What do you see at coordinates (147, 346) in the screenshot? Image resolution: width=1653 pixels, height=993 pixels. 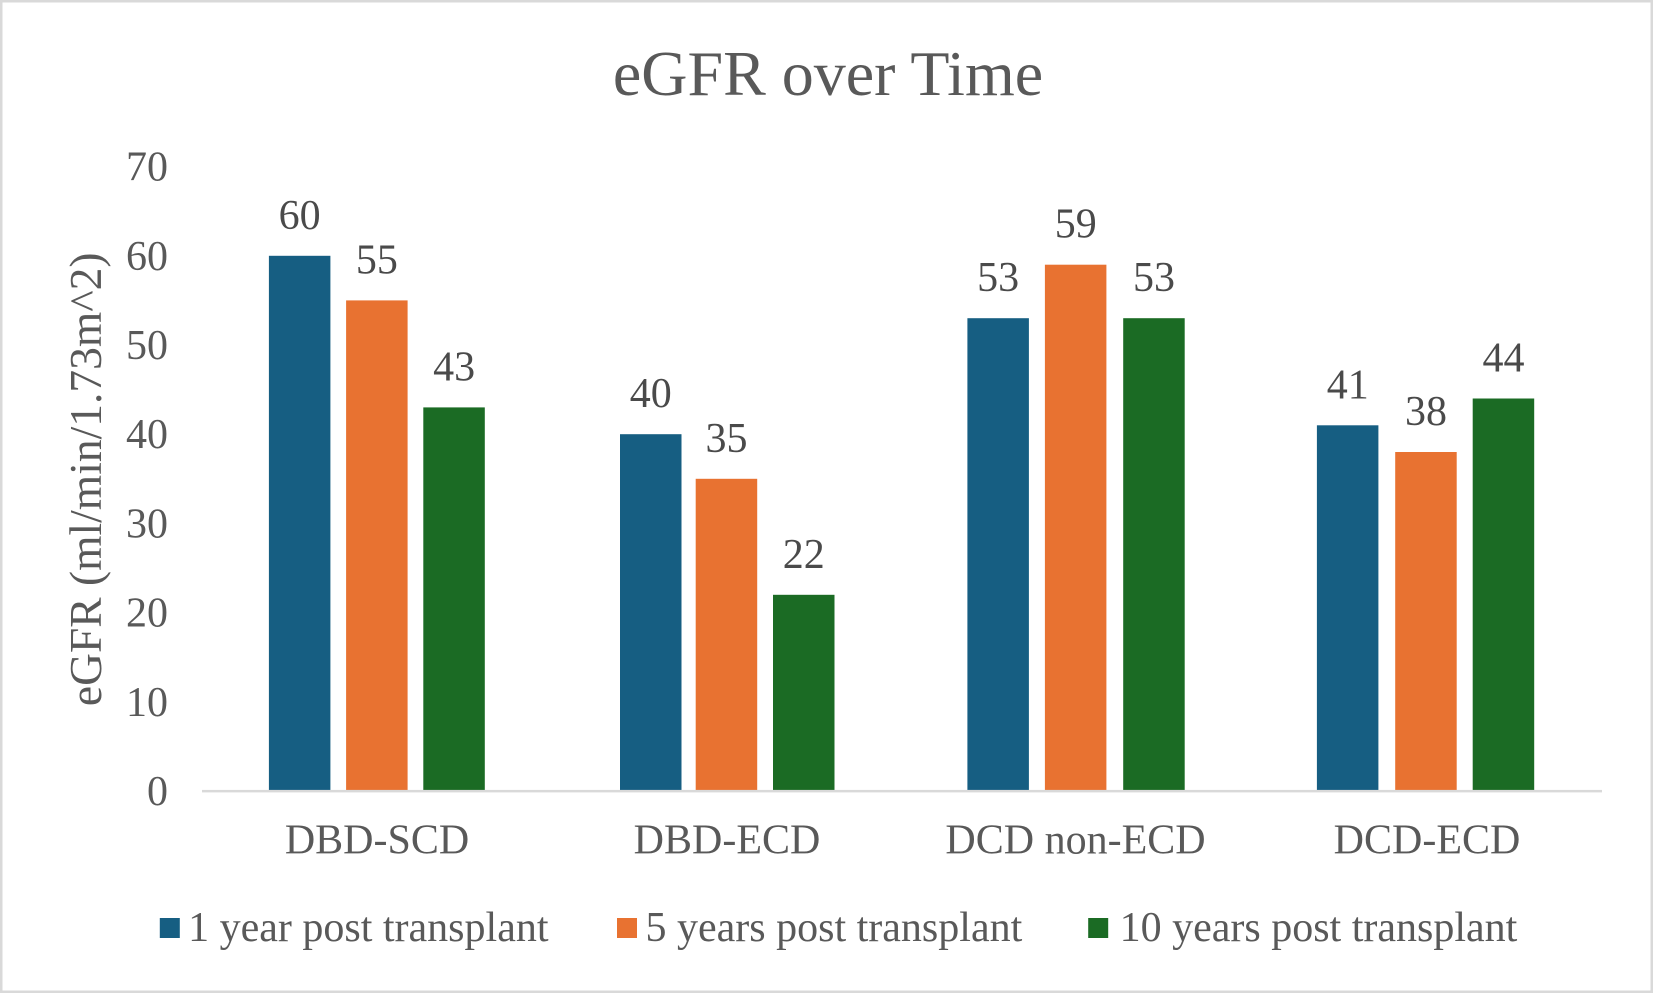 I see `svg-text: 50` at bounding box center [147, 346].